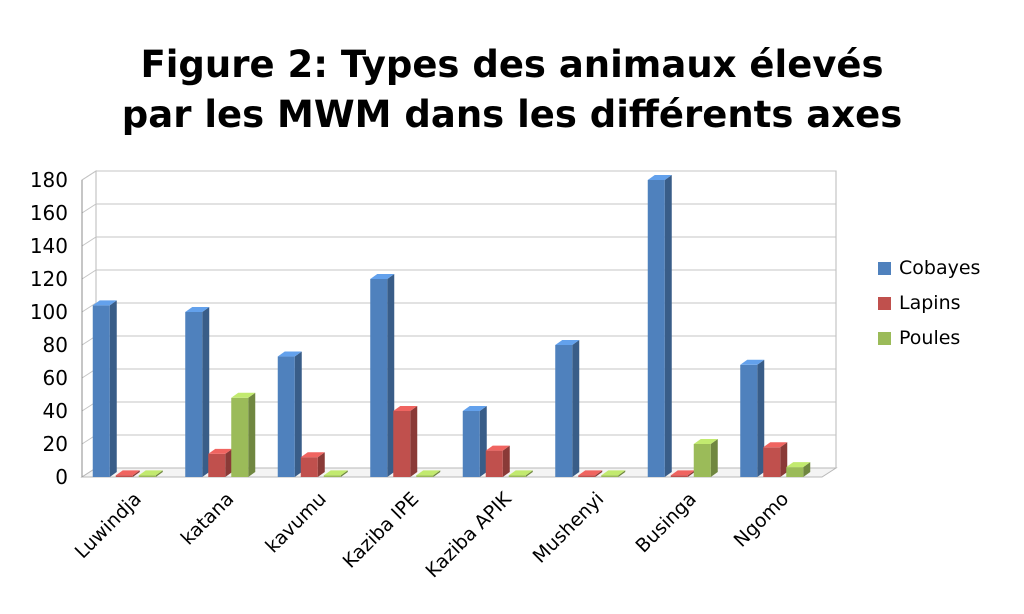  What do you see at coordinates (569, 528) in the screenshot?
I see `x-tick-label: Mushenyi` at bounding box center [569, 528].